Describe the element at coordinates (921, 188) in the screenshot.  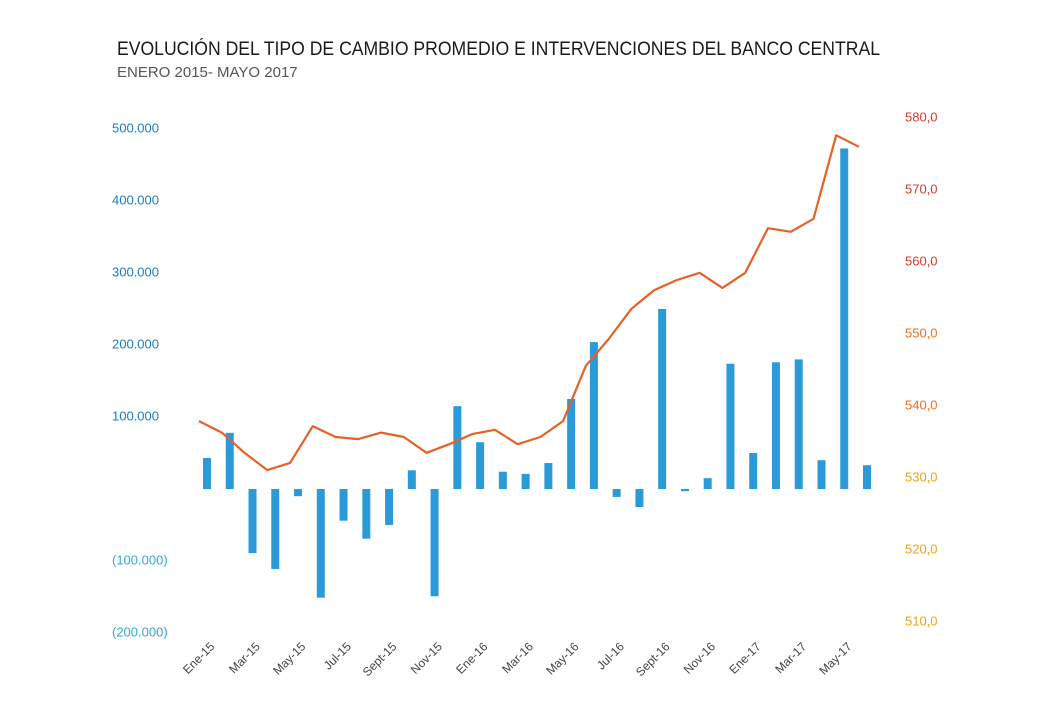
I see `y2-tick-label: 570,0` at that location.